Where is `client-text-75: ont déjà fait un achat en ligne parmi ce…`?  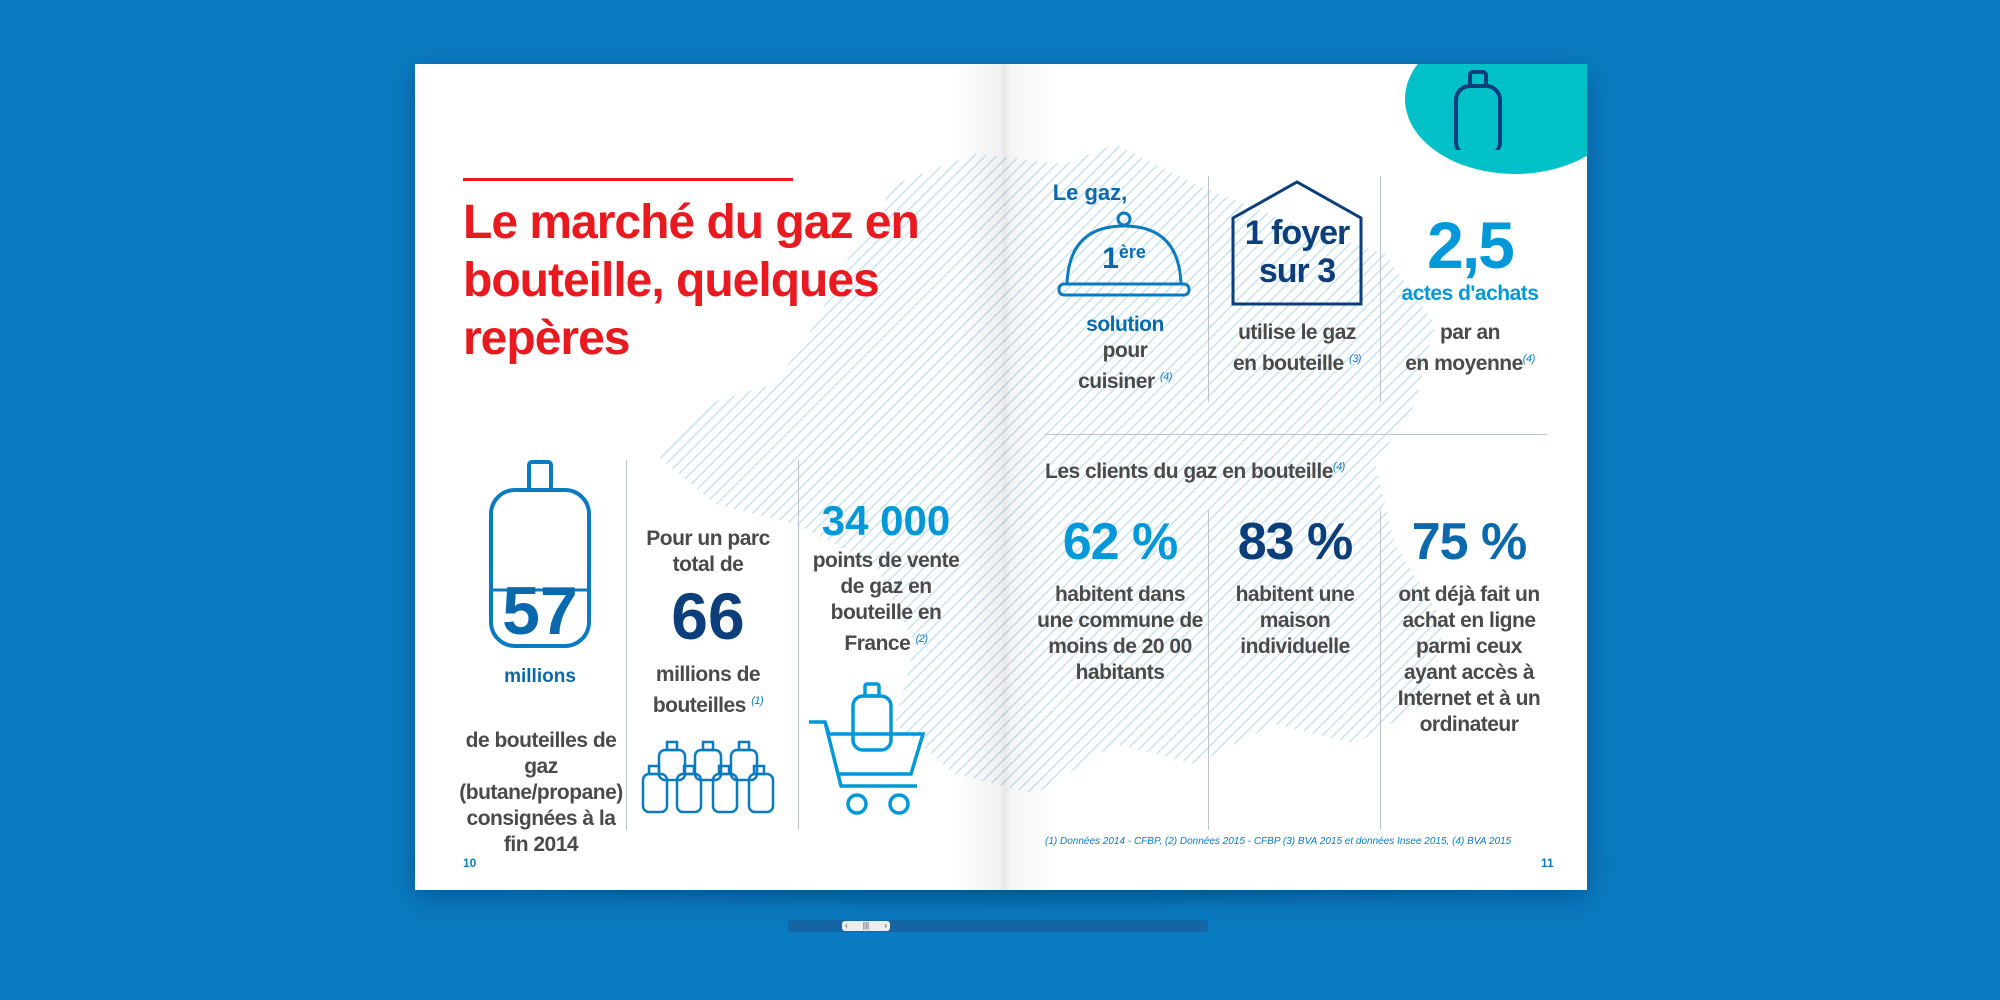 client-text-75: ont déjà fait un achat en ligne parmi ce… is located at coordinates (1469, 659).